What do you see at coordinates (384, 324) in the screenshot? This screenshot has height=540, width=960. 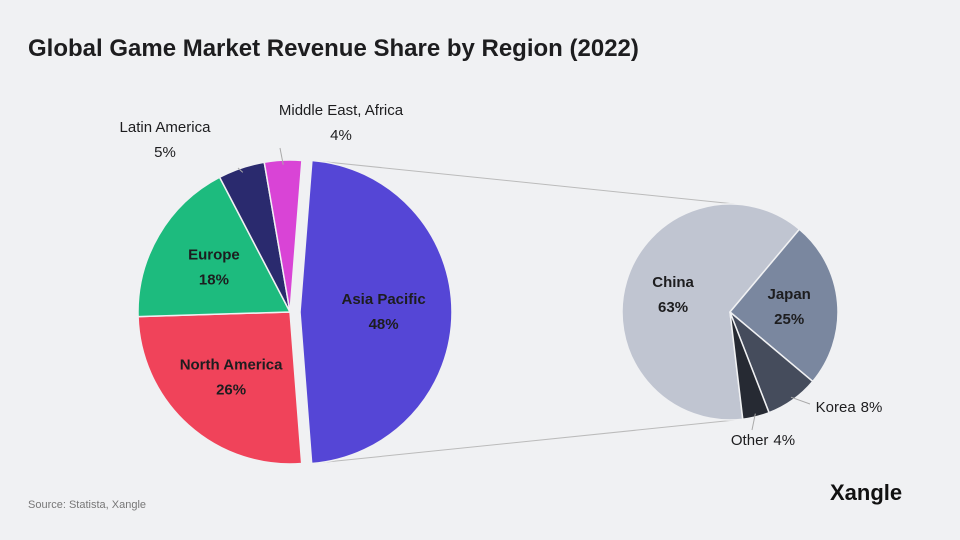 I see `slice-value: 48%` at bounding box center [384, 324].